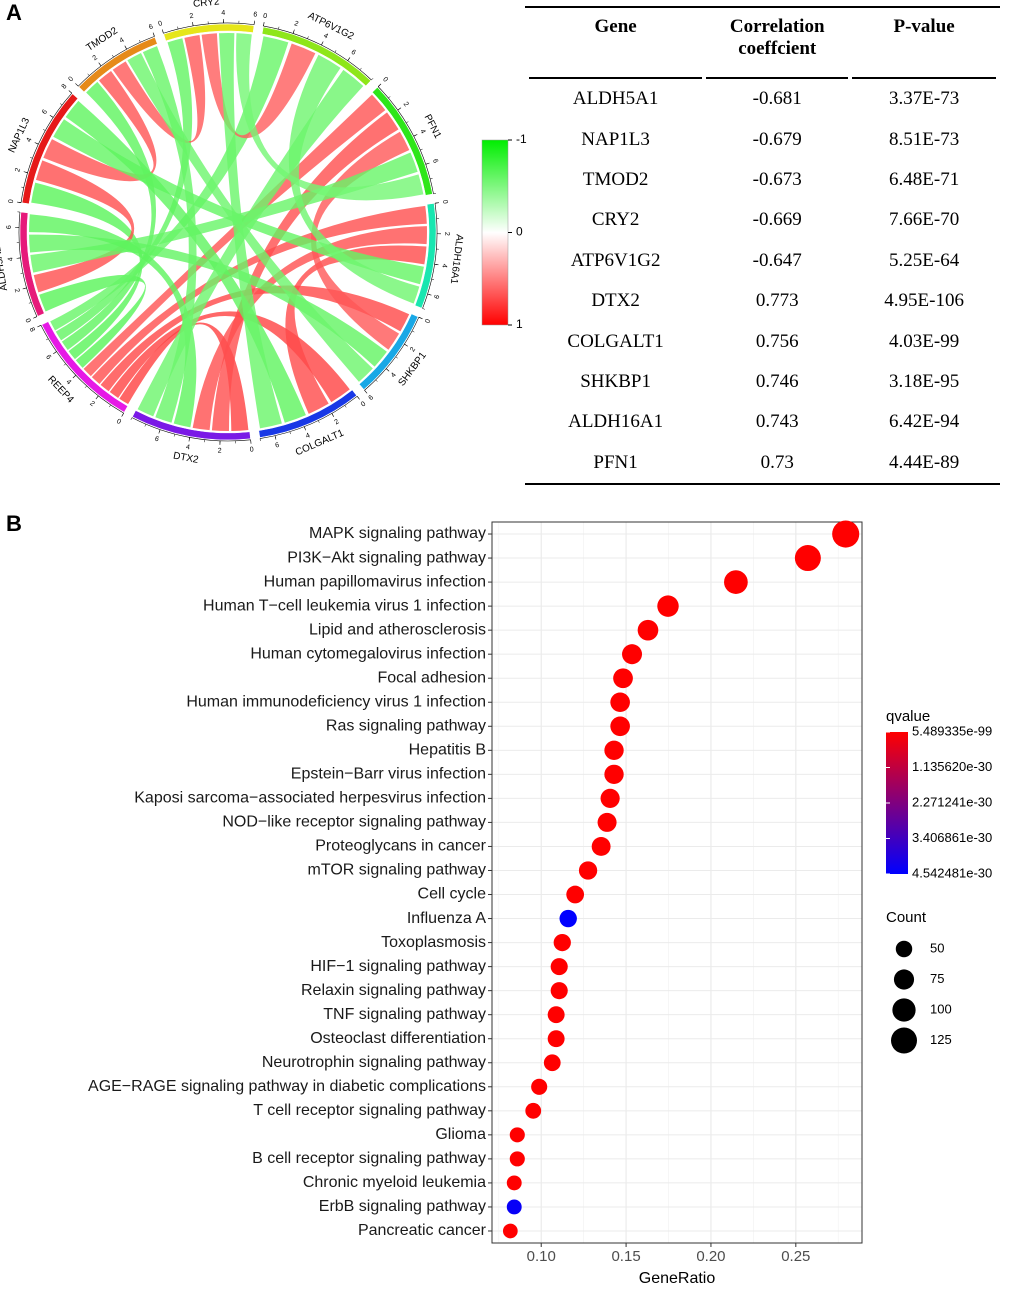 The width and height of the screenshot is (1020, 1295). I want to click on x-axis-title: GeneRatio, so click(677, 1278).